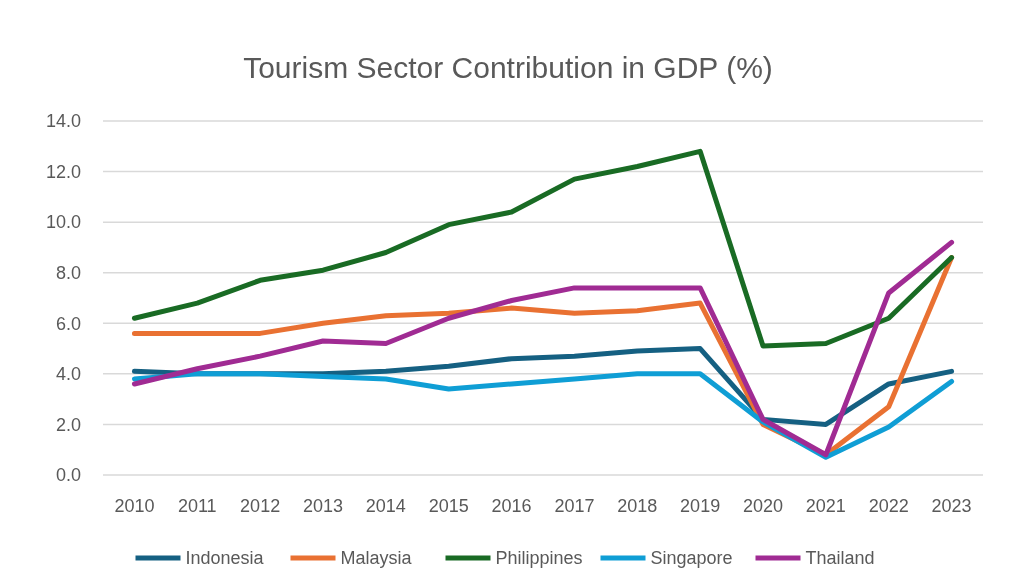 The height and width of the screenshot is (583, 1015). I want to click on legend-label: Malaysia, so click(376, 558).